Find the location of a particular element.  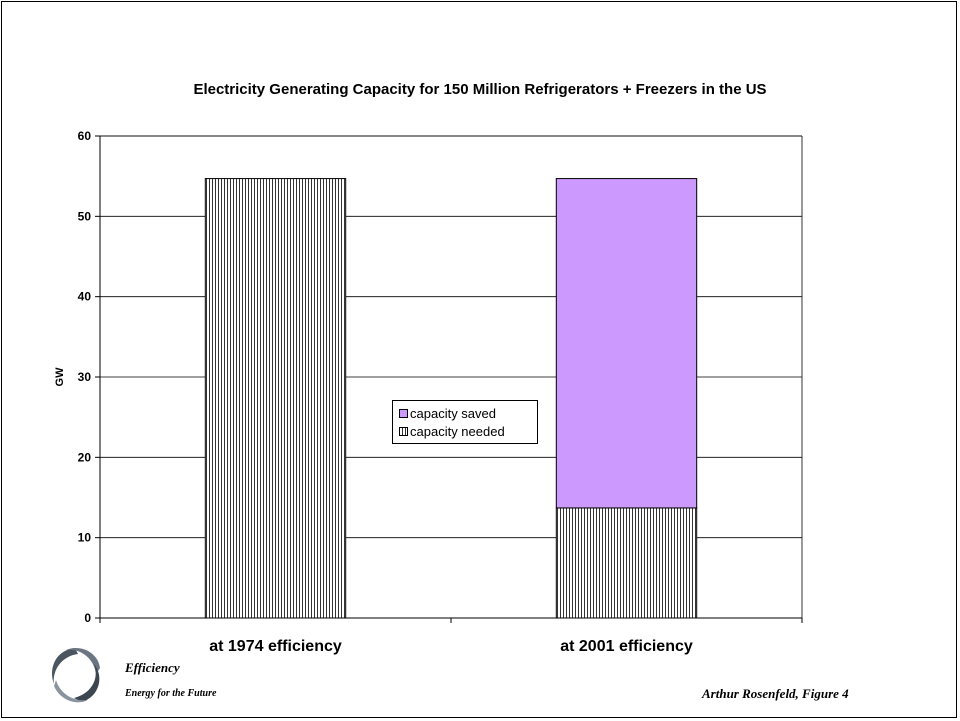

legend-swatch-saved is located at coordinates (403, 413).